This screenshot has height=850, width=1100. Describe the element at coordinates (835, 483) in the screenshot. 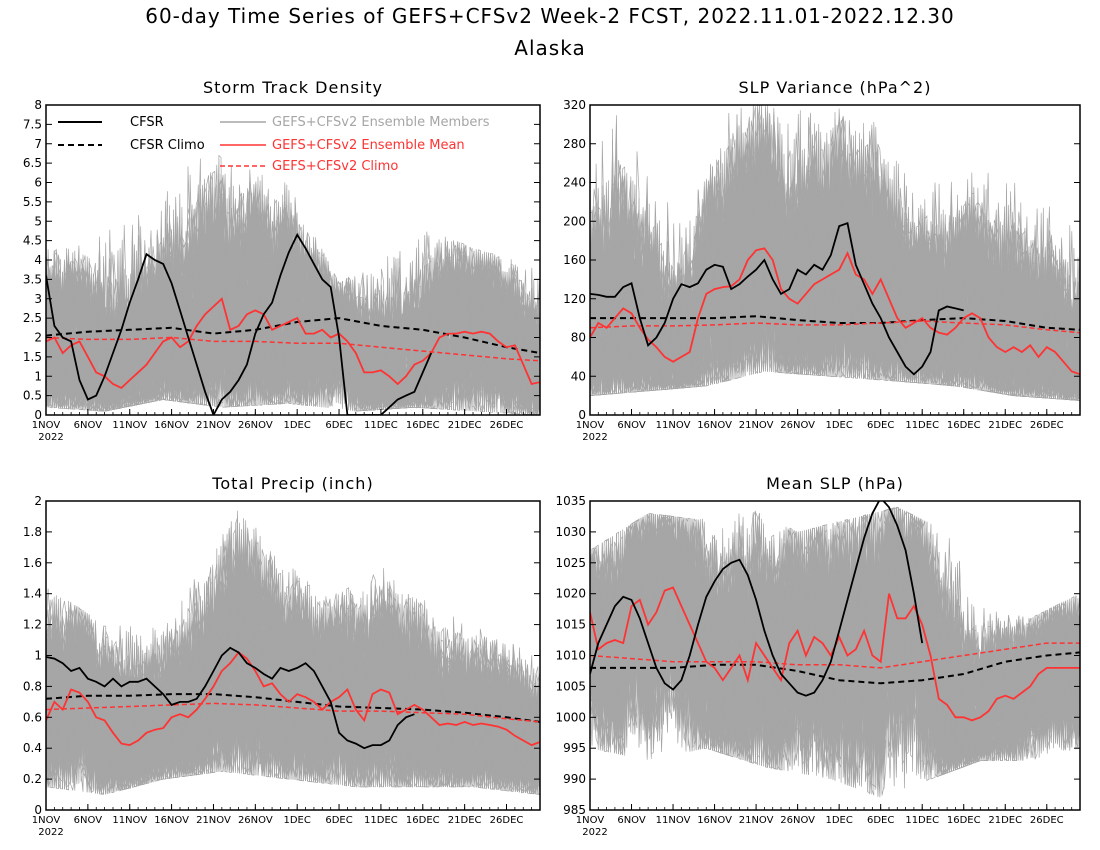

I see `panel-title: Mean SLP (hPa)` at that location.